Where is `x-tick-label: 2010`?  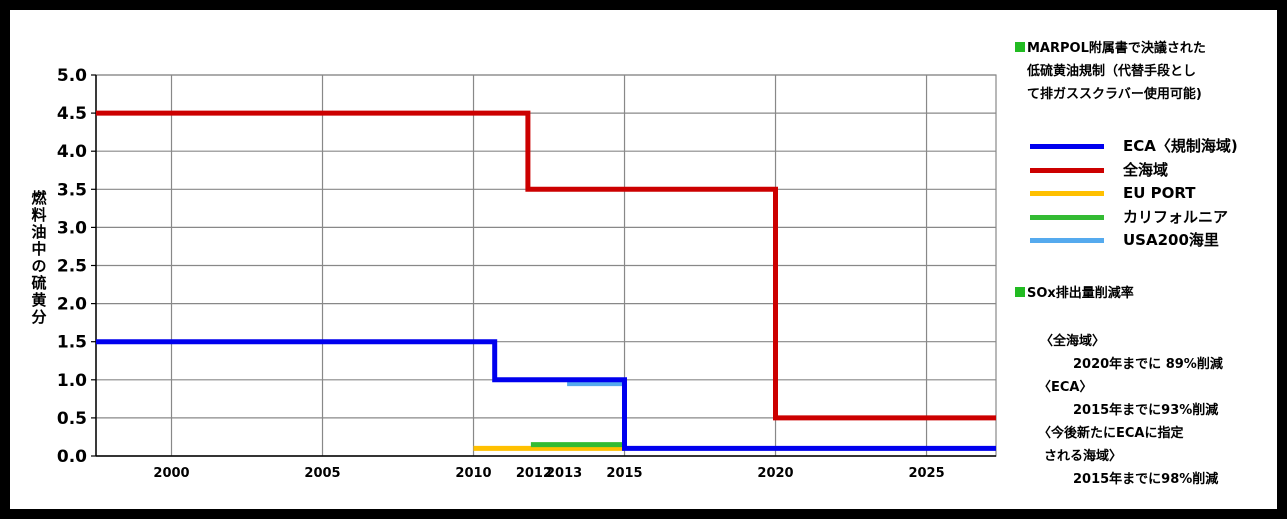
x-tick-label: 2010 is located at coordinates (473, 473).